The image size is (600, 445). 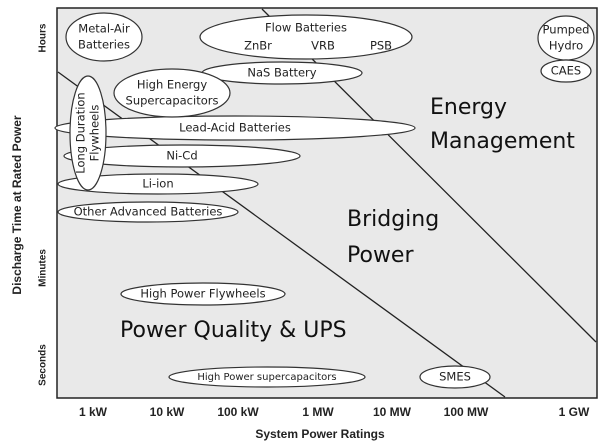 What do you see at coordinates (43, 365) in the screenshot?
I see `y-tick-label: Seconds` at bounding box center [43, 365].